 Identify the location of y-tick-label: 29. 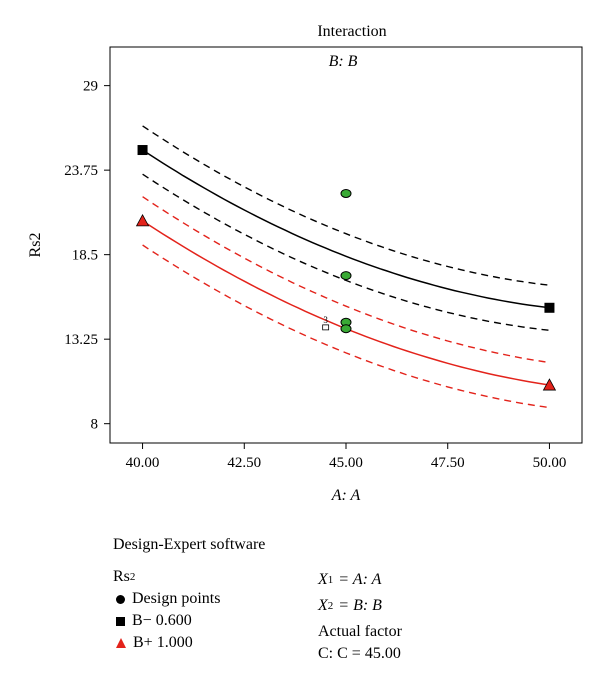
(90, 87).